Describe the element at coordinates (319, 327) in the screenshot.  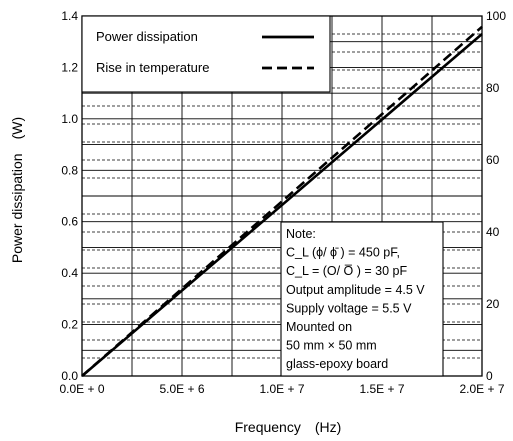
I see `note-line: Mounted on` at that location.